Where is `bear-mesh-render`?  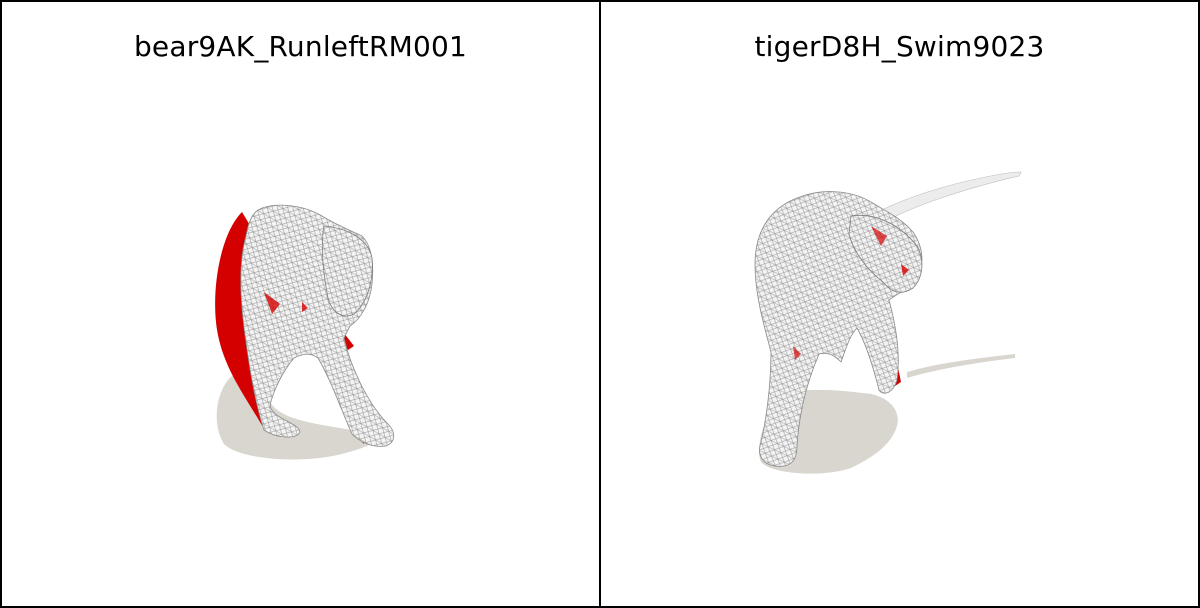 bear-mesh-render is located at coordinates (305, 332).